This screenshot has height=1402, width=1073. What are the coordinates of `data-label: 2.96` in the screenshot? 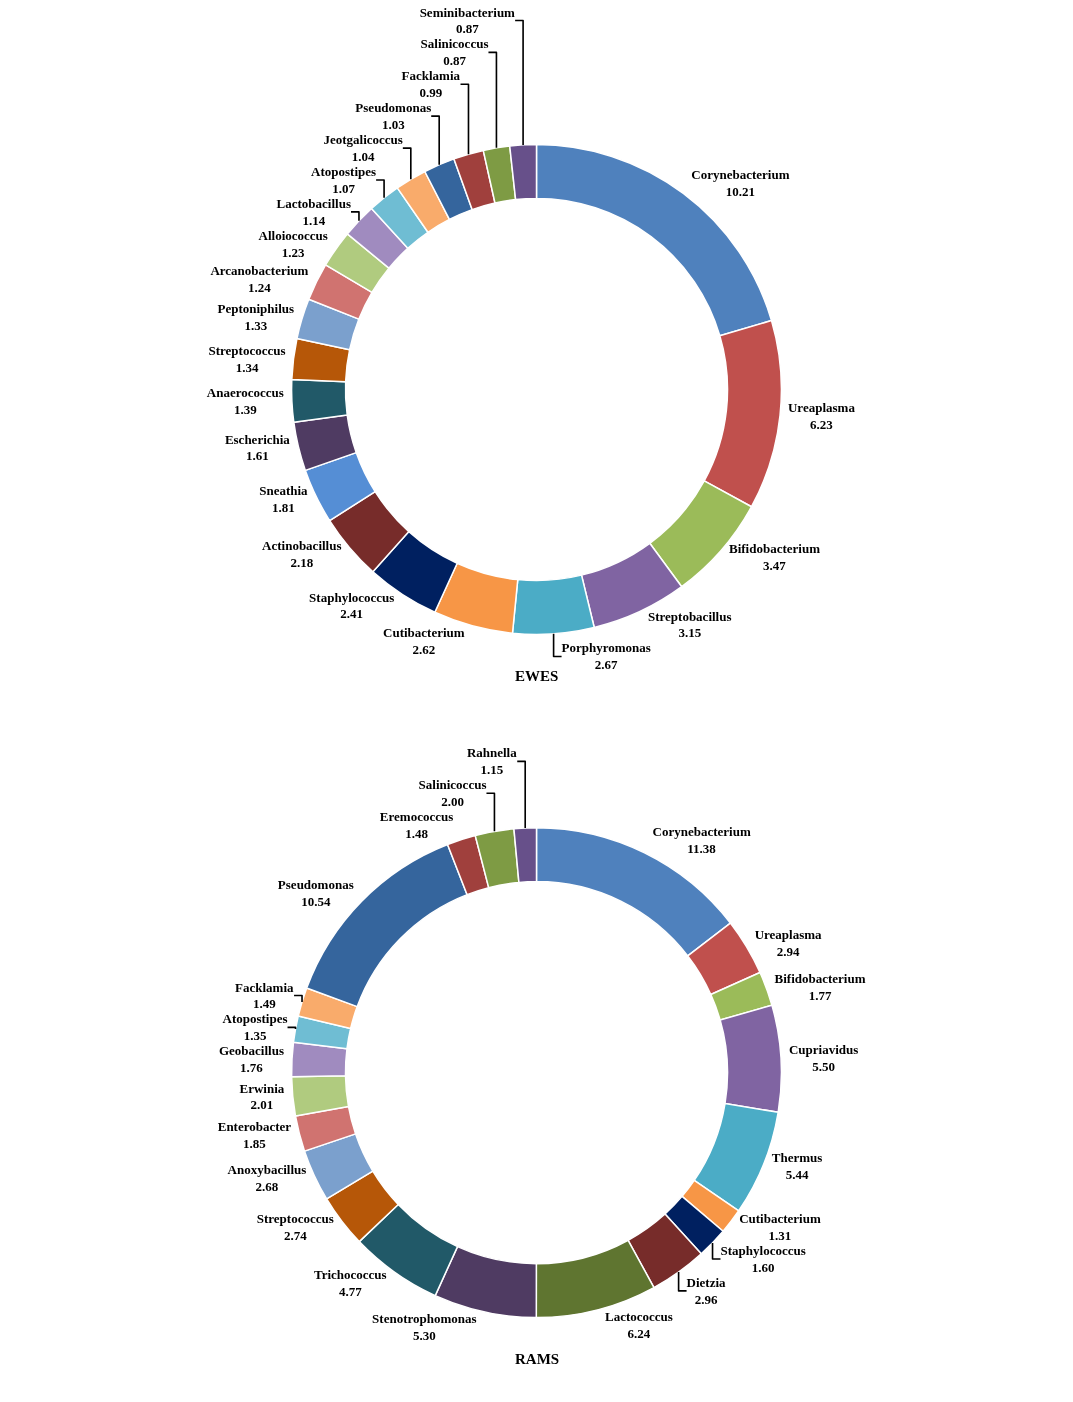 It's located at (706, 1299).